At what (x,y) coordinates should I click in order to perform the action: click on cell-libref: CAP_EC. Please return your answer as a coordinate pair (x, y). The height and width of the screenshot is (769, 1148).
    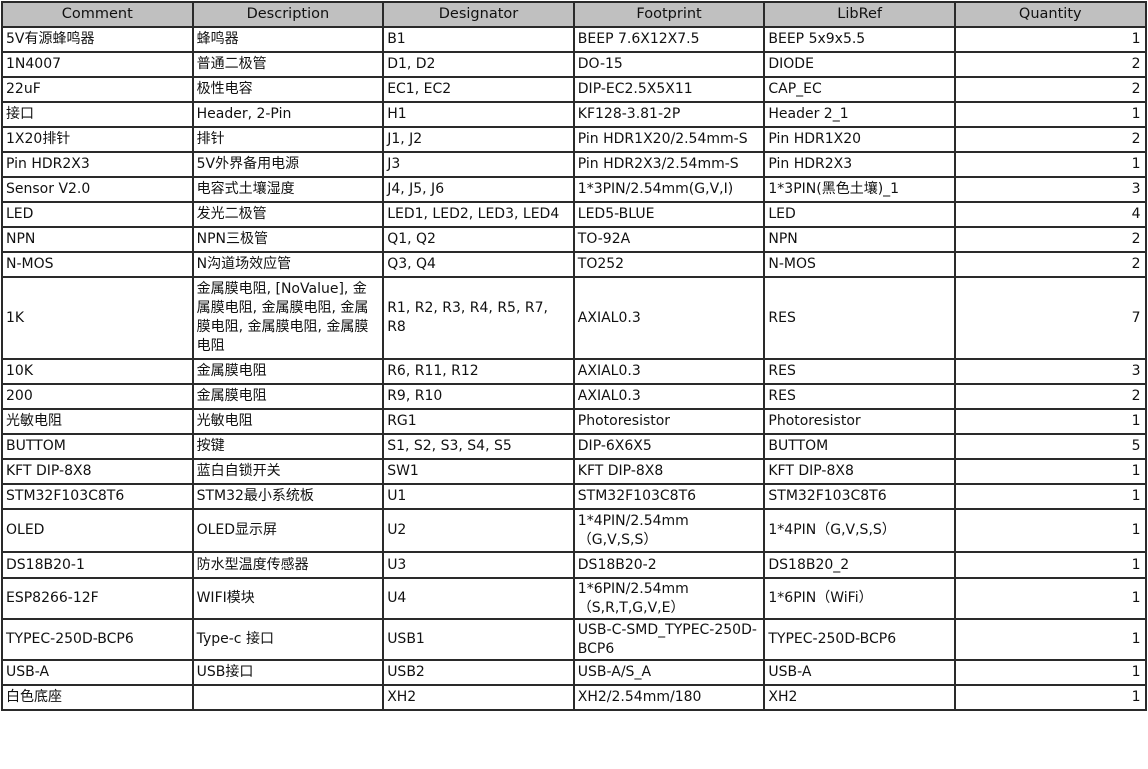
    Looking at the image, I should click on (859, 89).